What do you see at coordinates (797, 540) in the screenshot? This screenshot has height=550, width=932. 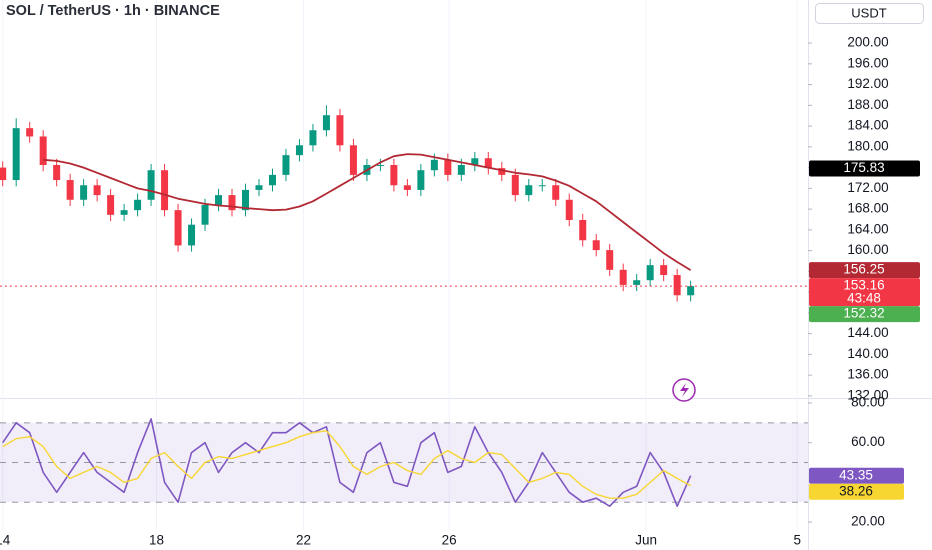 I see `x-tick-label: 5` at bounding box center [797, 540].